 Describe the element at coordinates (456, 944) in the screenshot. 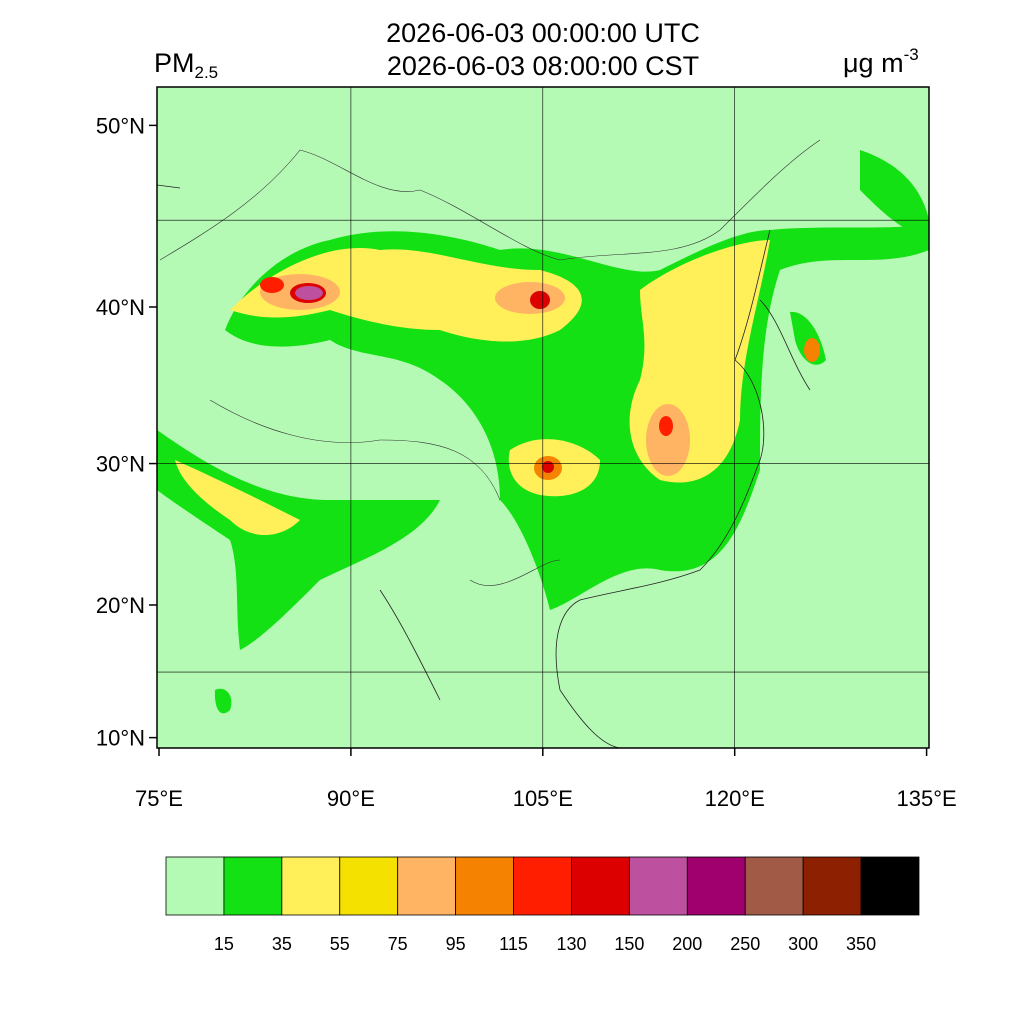

I see `colorbar-label: 95` at that location.